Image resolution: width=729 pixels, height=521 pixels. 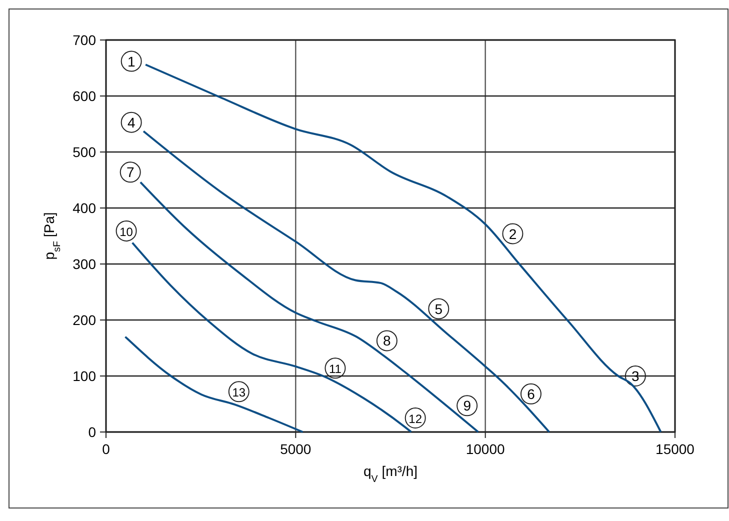 I want to click on y-tick-label: 300, so click(x=84, y=264).